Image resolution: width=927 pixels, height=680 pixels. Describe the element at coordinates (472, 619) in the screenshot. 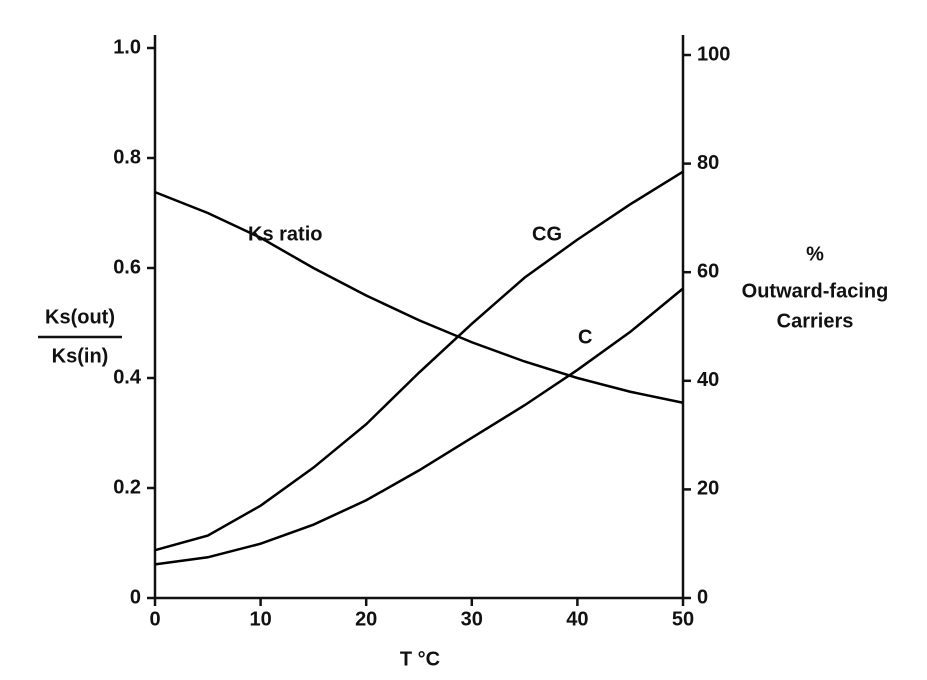

I see `x-tick-label: 30` at that location.